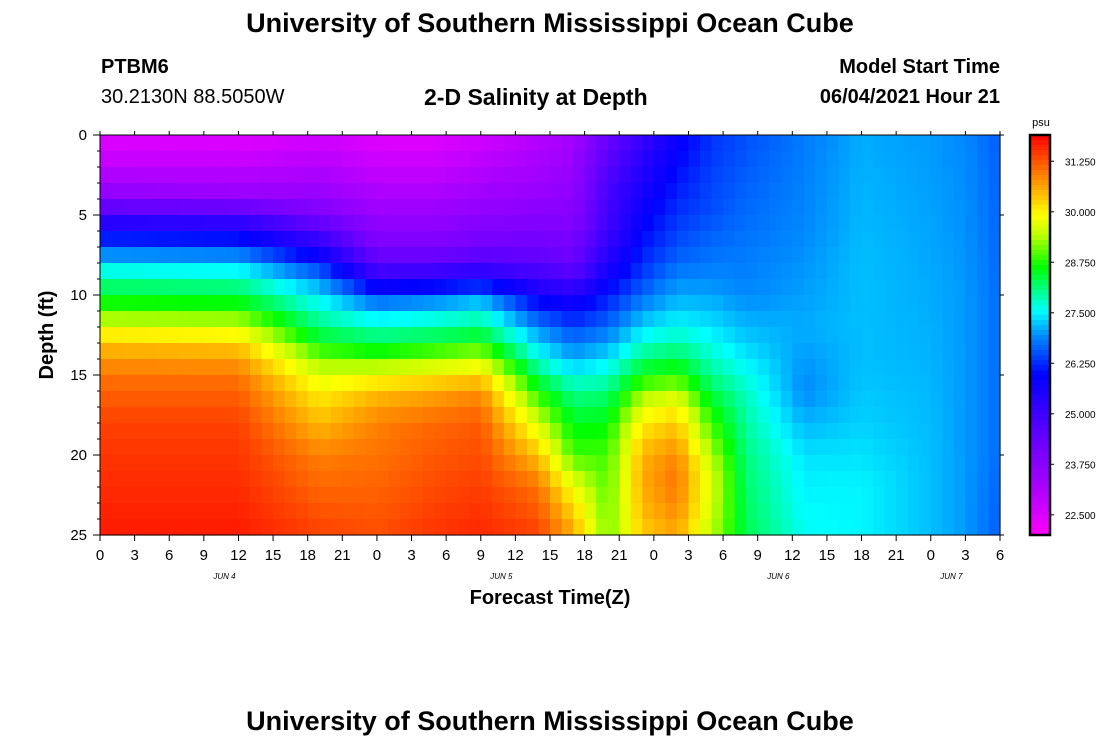  Describe the element at coordinates (501, 576) in the screenshot. I see `date-label: JUN 5` at that location.